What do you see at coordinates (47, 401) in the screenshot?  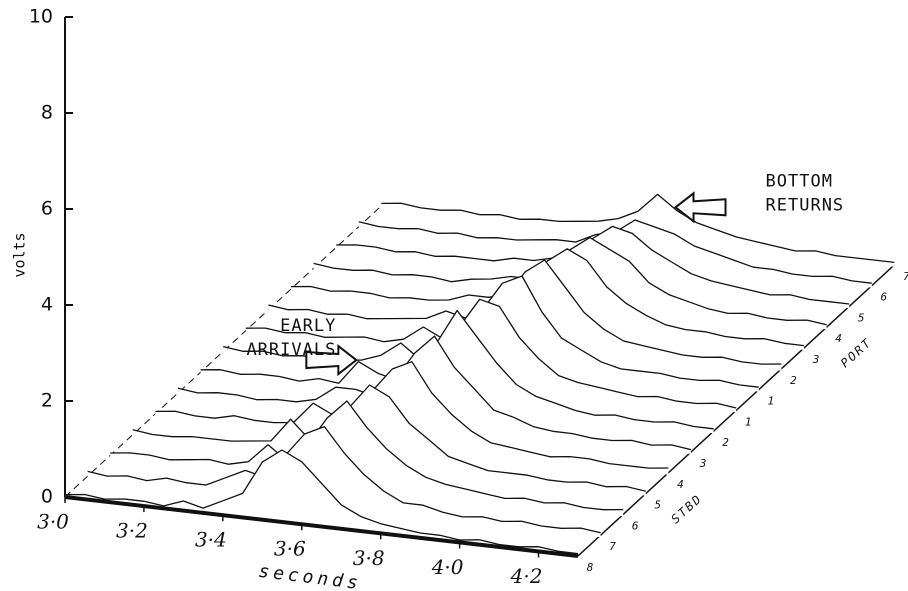 I see `y-tick-label: 2` at bounding box center [47, 401].